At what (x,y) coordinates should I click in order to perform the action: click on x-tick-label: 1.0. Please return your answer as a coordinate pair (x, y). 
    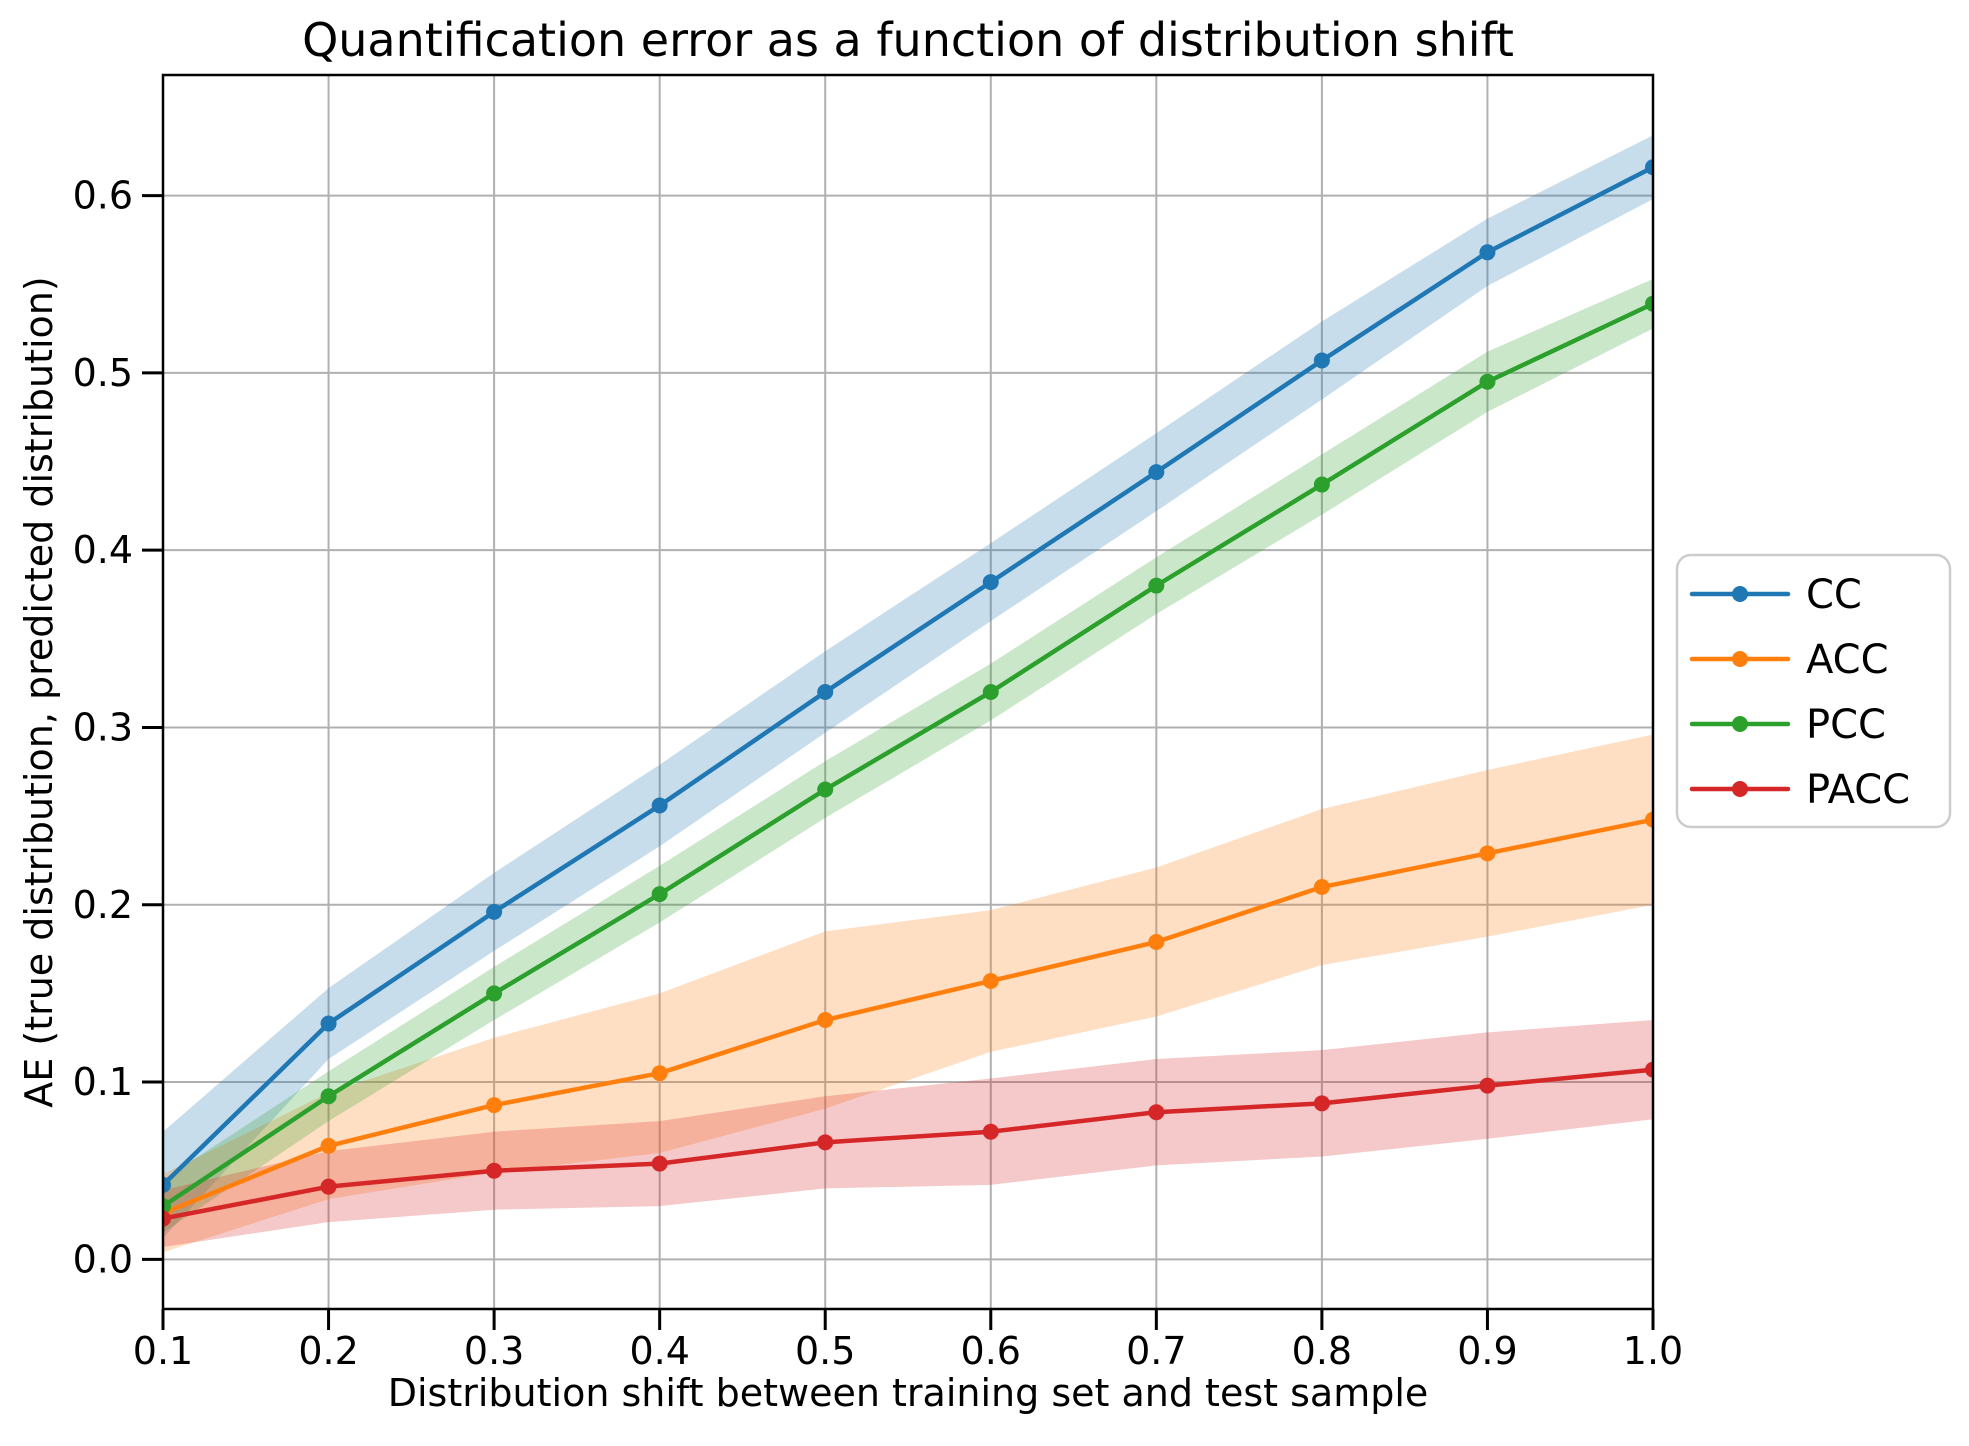
    Looking at the image, I should click on (1653, 1351).